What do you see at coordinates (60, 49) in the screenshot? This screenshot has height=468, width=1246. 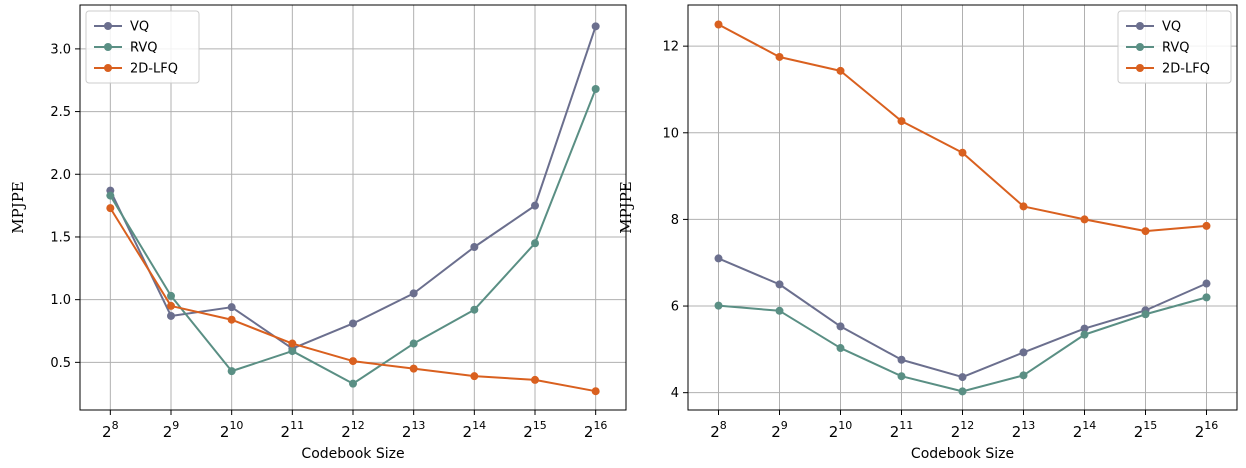 I see `y-tick-label: 3.0` at bounding box center [60, 49].